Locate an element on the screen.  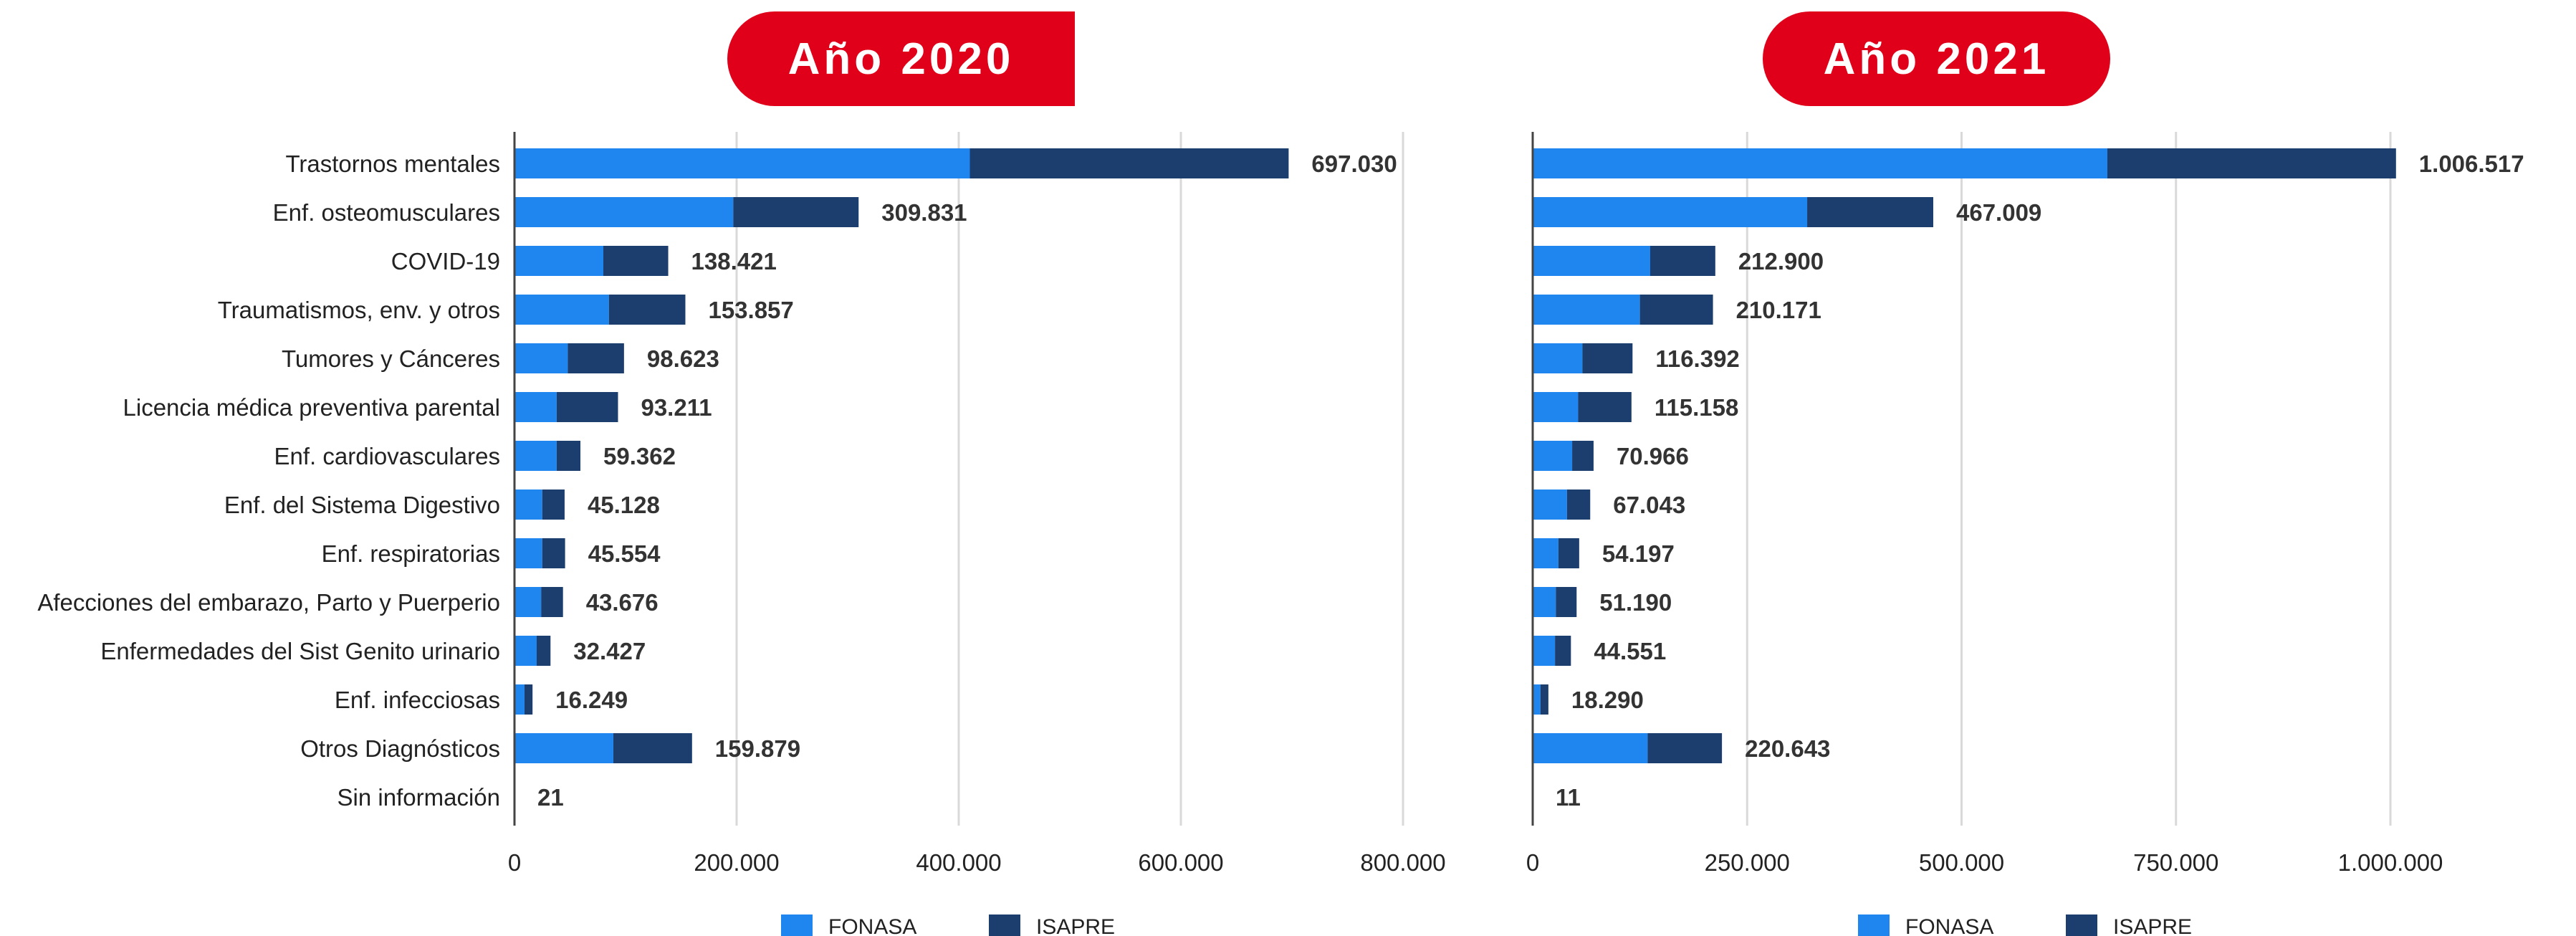
legend-label-fonasa-2021: FONASA is located at coordinates (1949, 925).